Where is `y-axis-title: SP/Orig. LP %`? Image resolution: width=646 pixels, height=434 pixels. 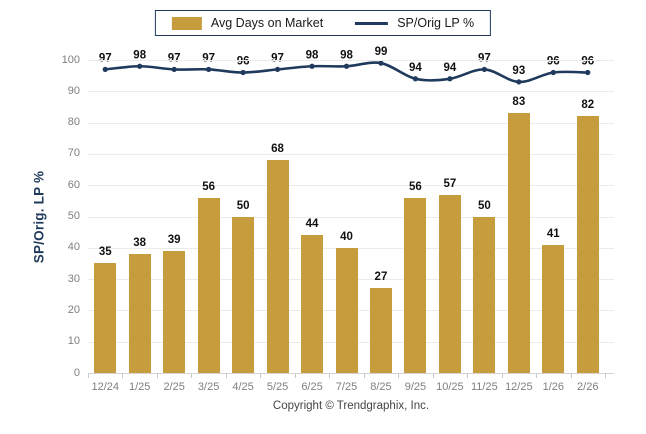 y-axis-title: SP/Orig. LP % is located at coordinates (39, 217).